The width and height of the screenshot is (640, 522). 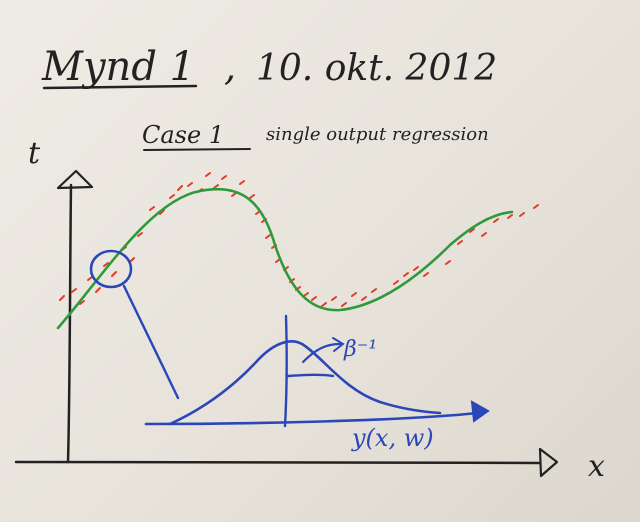 I want to click on case-label: Case 1, so click(x=183, y=135).